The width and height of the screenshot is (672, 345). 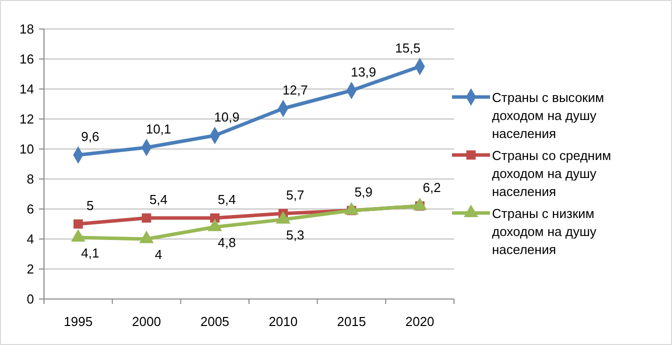 I want to click on data-label: 5,7, so click(x=295, y=195).